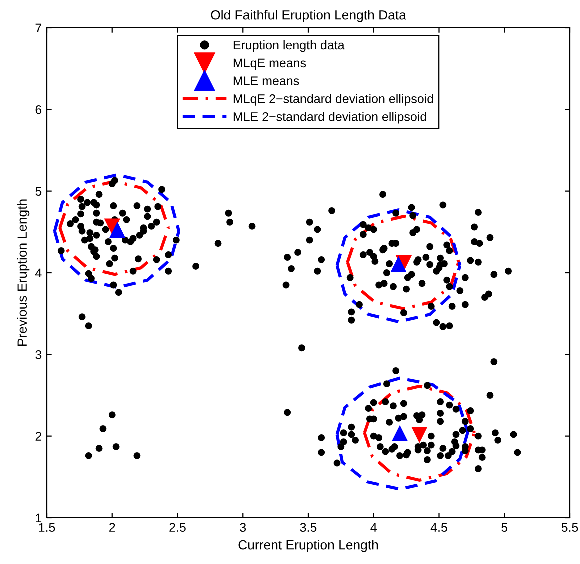 The image size is (580, 564). What do you see at coordinates (570, 527) in the screenshot?
I see `x-tick-label: 5.5` at bounding box center [570, 527].